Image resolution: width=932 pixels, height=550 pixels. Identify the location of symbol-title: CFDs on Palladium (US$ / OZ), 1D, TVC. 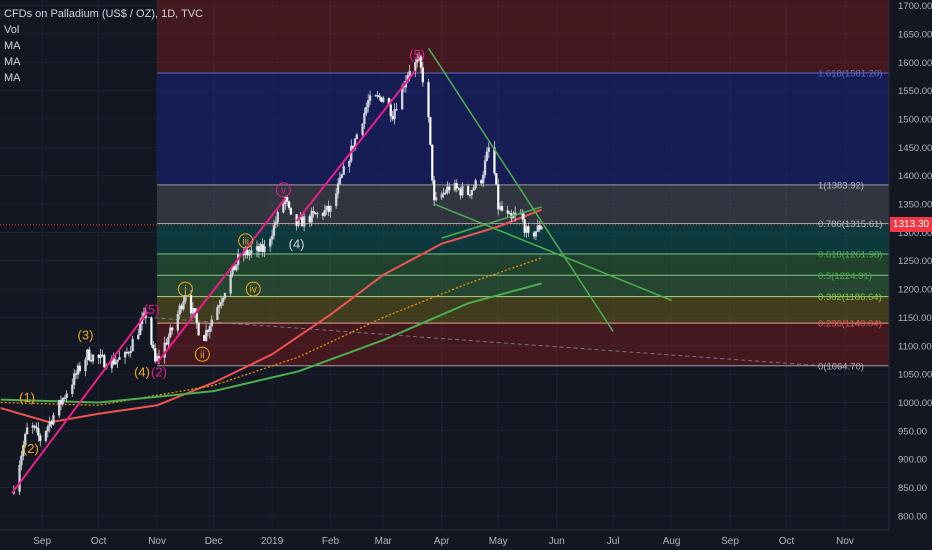
(104, 14).